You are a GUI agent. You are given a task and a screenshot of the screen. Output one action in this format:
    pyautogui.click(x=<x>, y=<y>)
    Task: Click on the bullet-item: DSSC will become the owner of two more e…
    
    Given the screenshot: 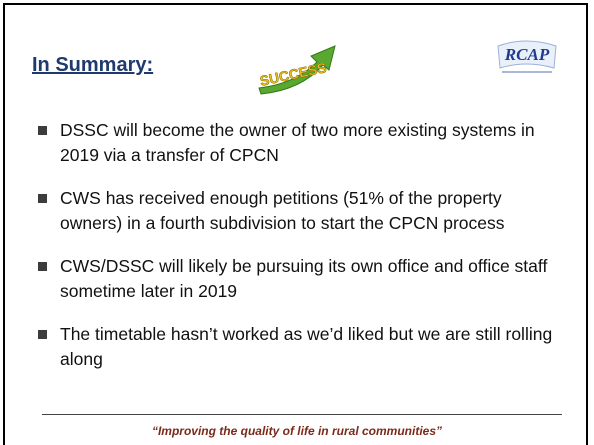 What is the action you would take?
    pyautogui.click(x=298, y=142)
    